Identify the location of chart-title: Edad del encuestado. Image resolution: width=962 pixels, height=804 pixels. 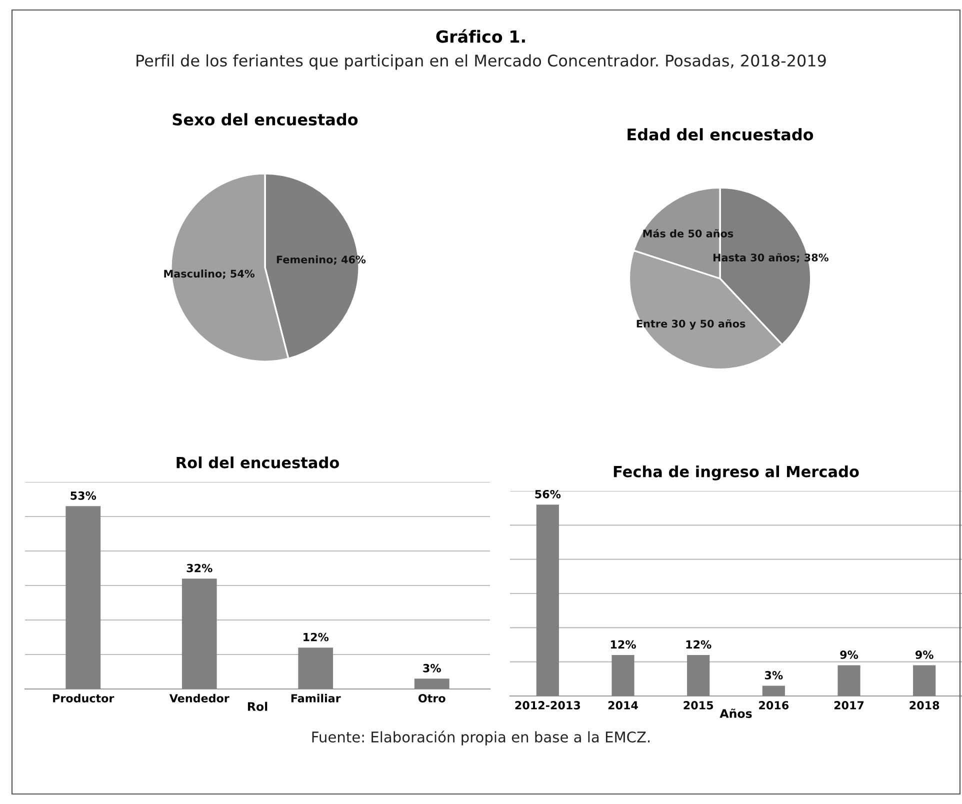
(721, 134).